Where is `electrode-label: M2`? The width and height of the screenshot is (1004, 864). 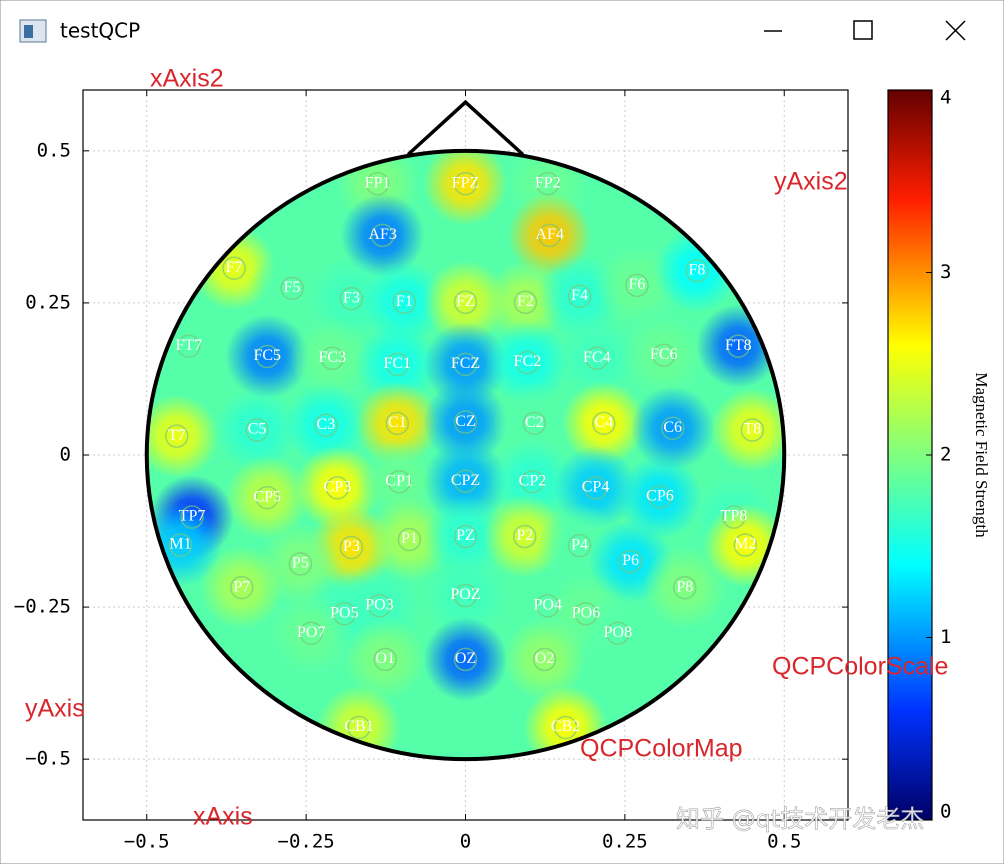 electrode-label: M2 is located at coordinates (745, 544).